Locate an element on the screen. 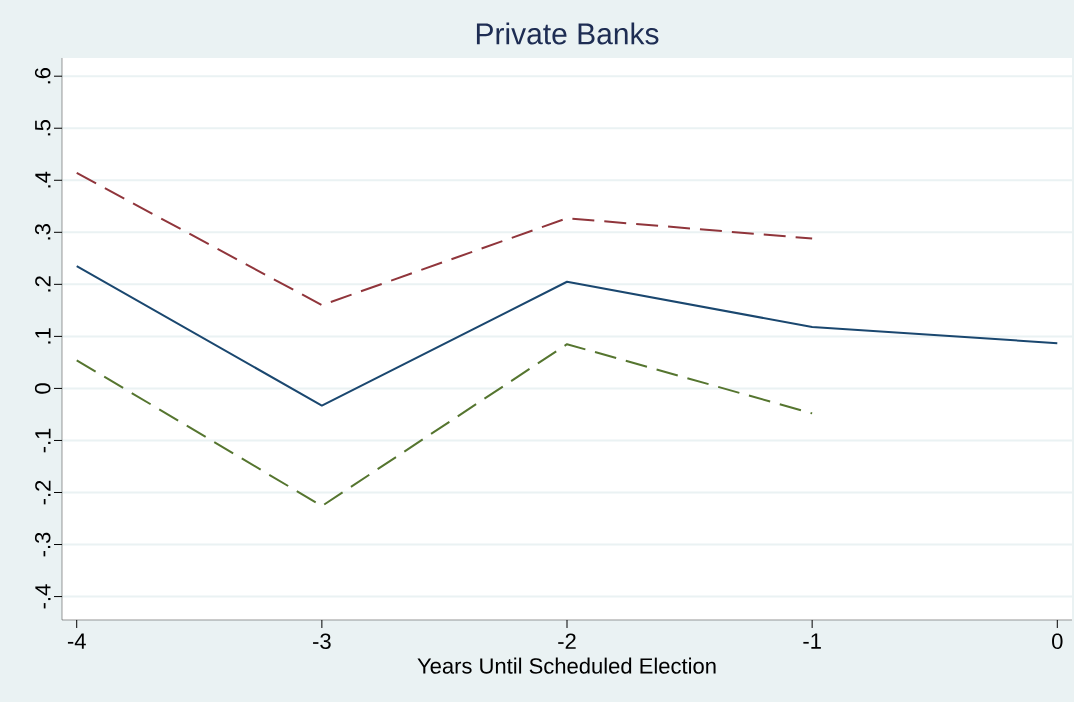 Image resolution: width=1074 pixels, height=702 pixels. x-tick-label: -2 is located at coordinates (567, 641).